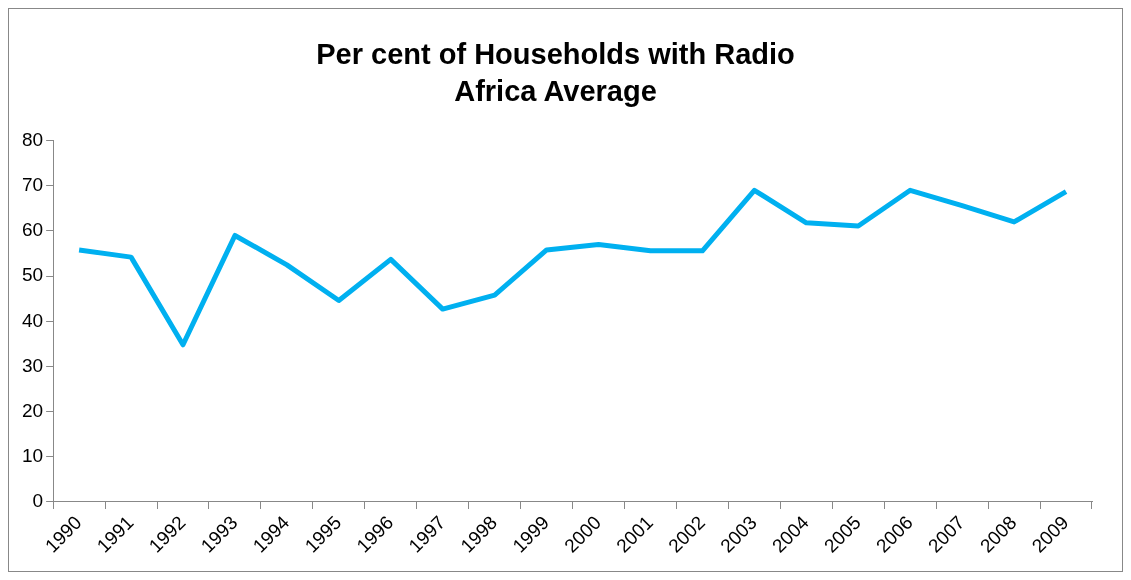  What do you see at coordinates (32, 320) in the screenshot?
I see `y-tick-label: 40` at bounding box center [32, 320].